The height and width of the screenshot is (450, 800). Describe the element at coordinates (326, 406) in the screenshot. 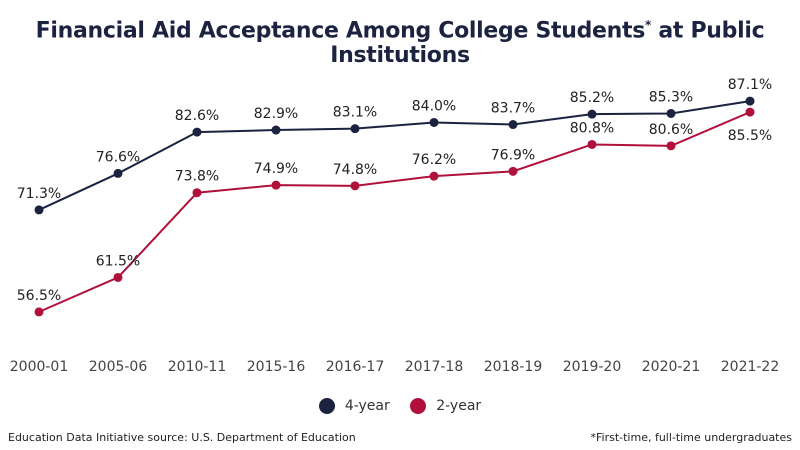

I see `legend-swatch-4-year` at that location.